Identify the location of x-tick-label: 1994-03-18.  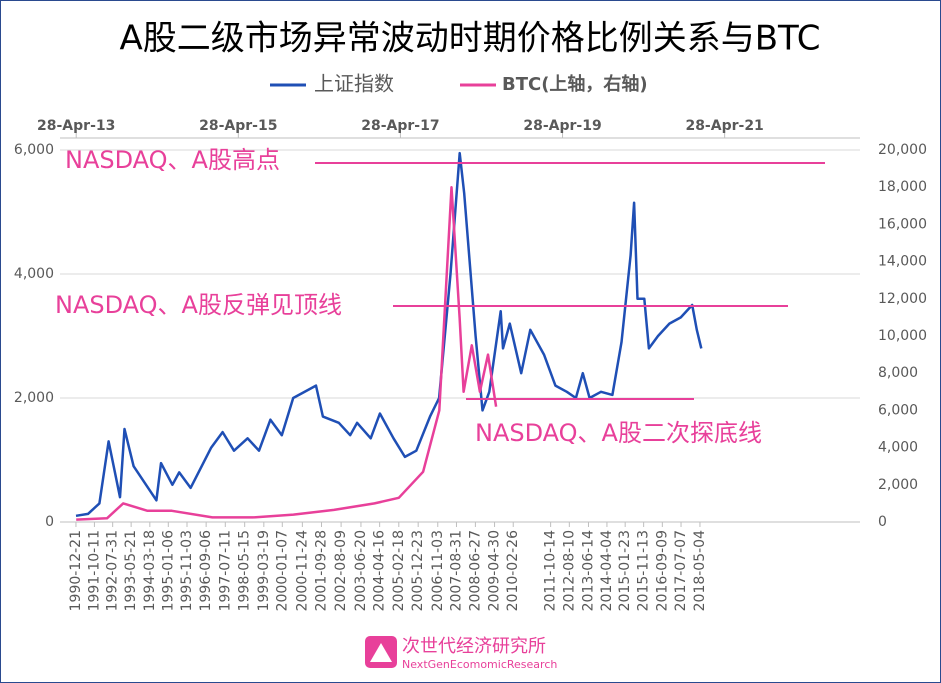
(150, 570).